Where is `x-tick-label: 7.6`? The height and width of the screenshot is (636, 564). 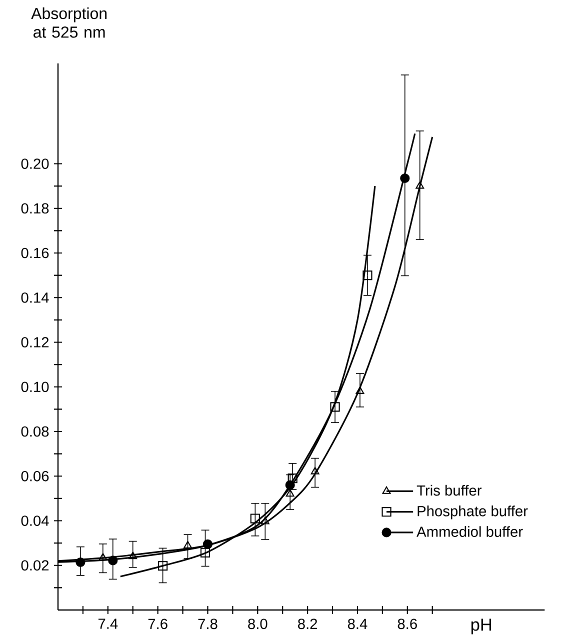
x-tick-label: 7.6 is located at coordinates (158, 624).